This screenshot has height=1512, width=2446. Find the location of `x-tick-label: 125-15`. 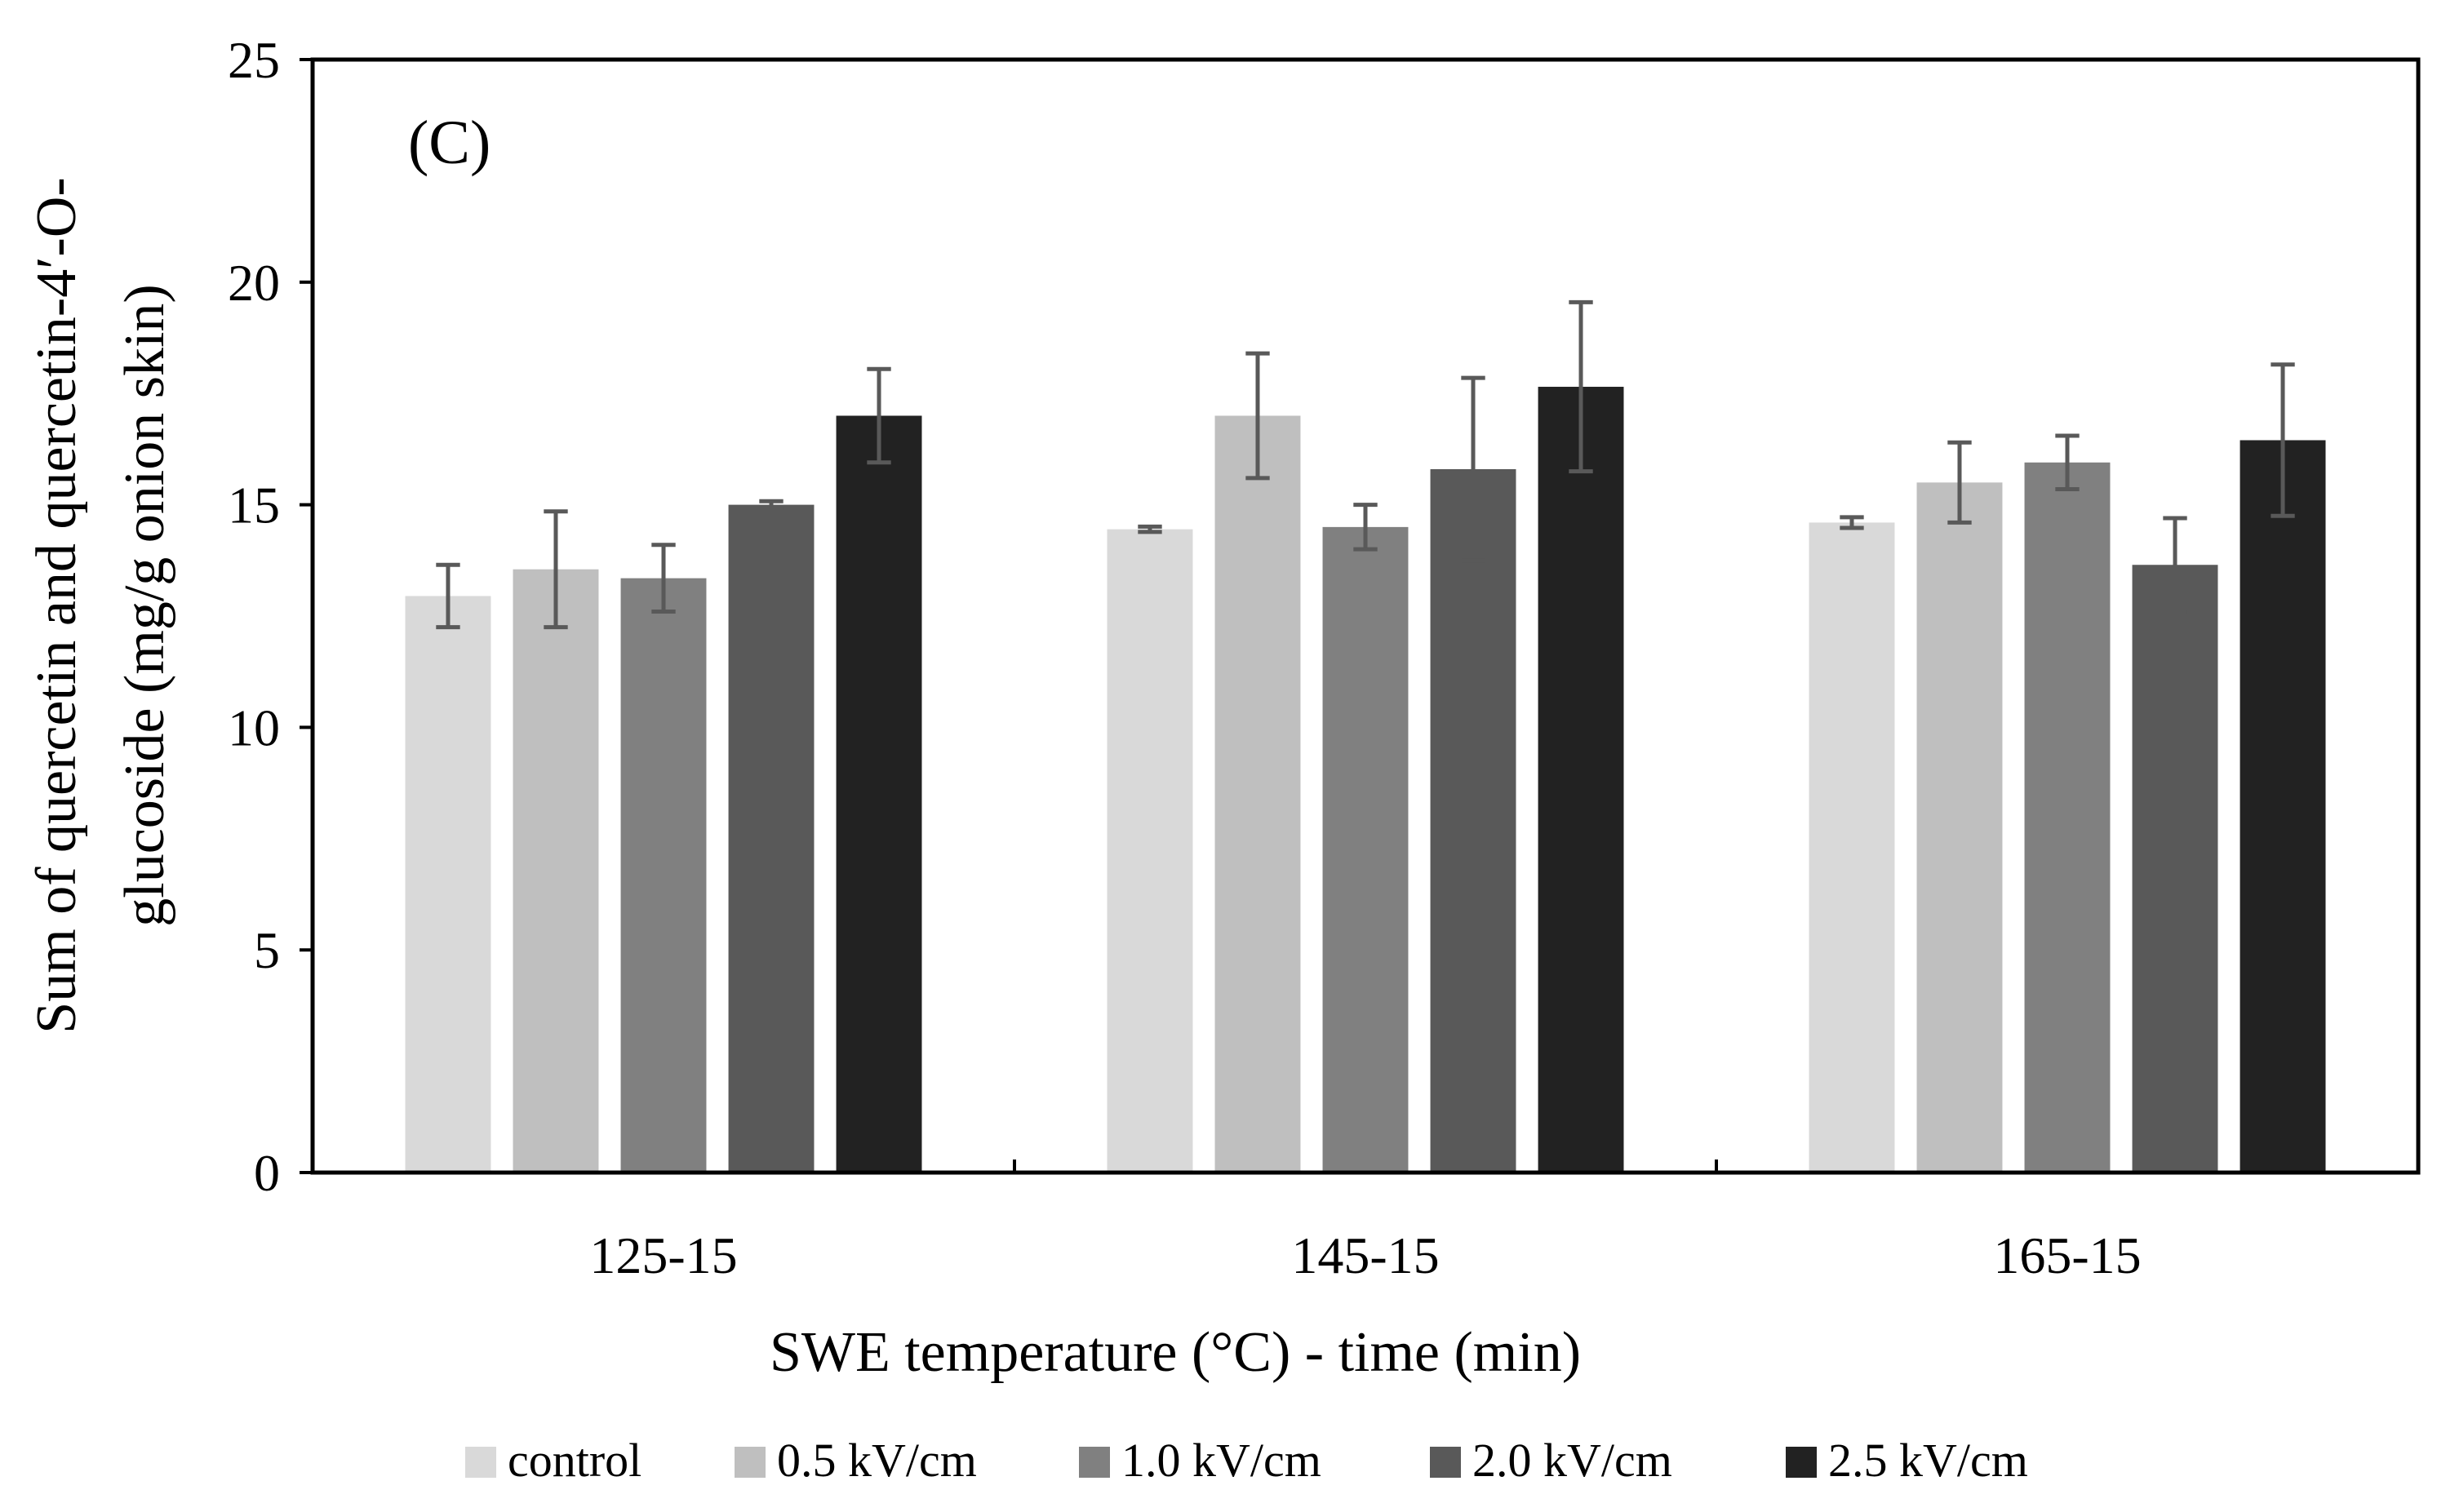

x-tick-label: 125-15 is located at coordinates (663, 1255).